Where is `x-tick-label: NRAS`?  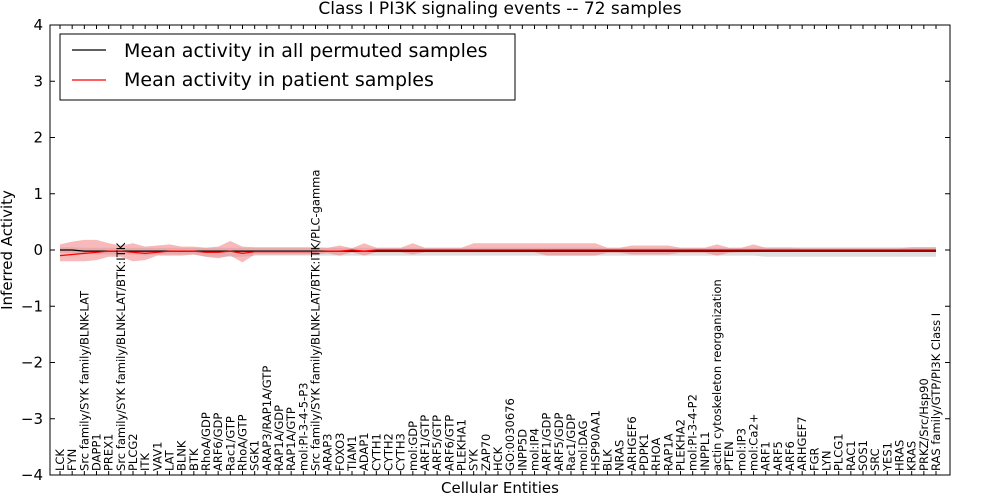
x-tick-label: NRAS is located at coordinates (620, 455).